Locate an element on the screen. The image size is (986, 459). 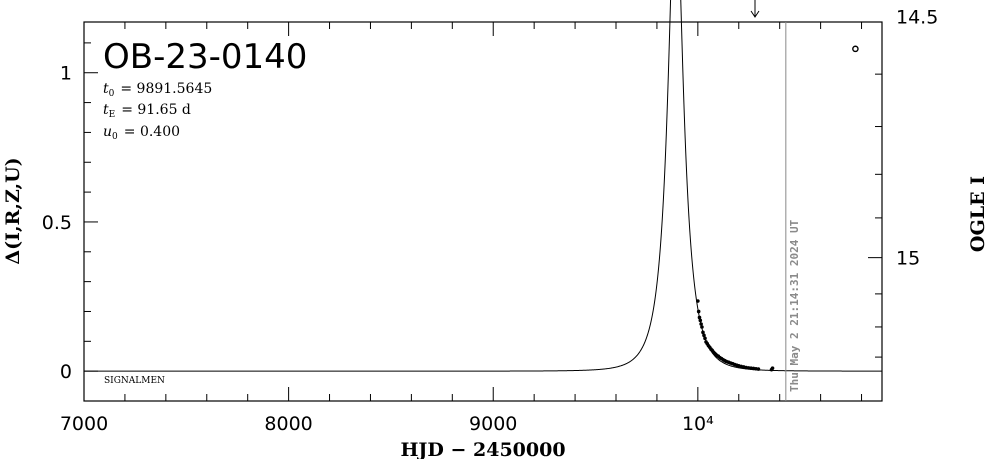
y-tick-label-left: 0.5 is located at coordinates (57, 223).